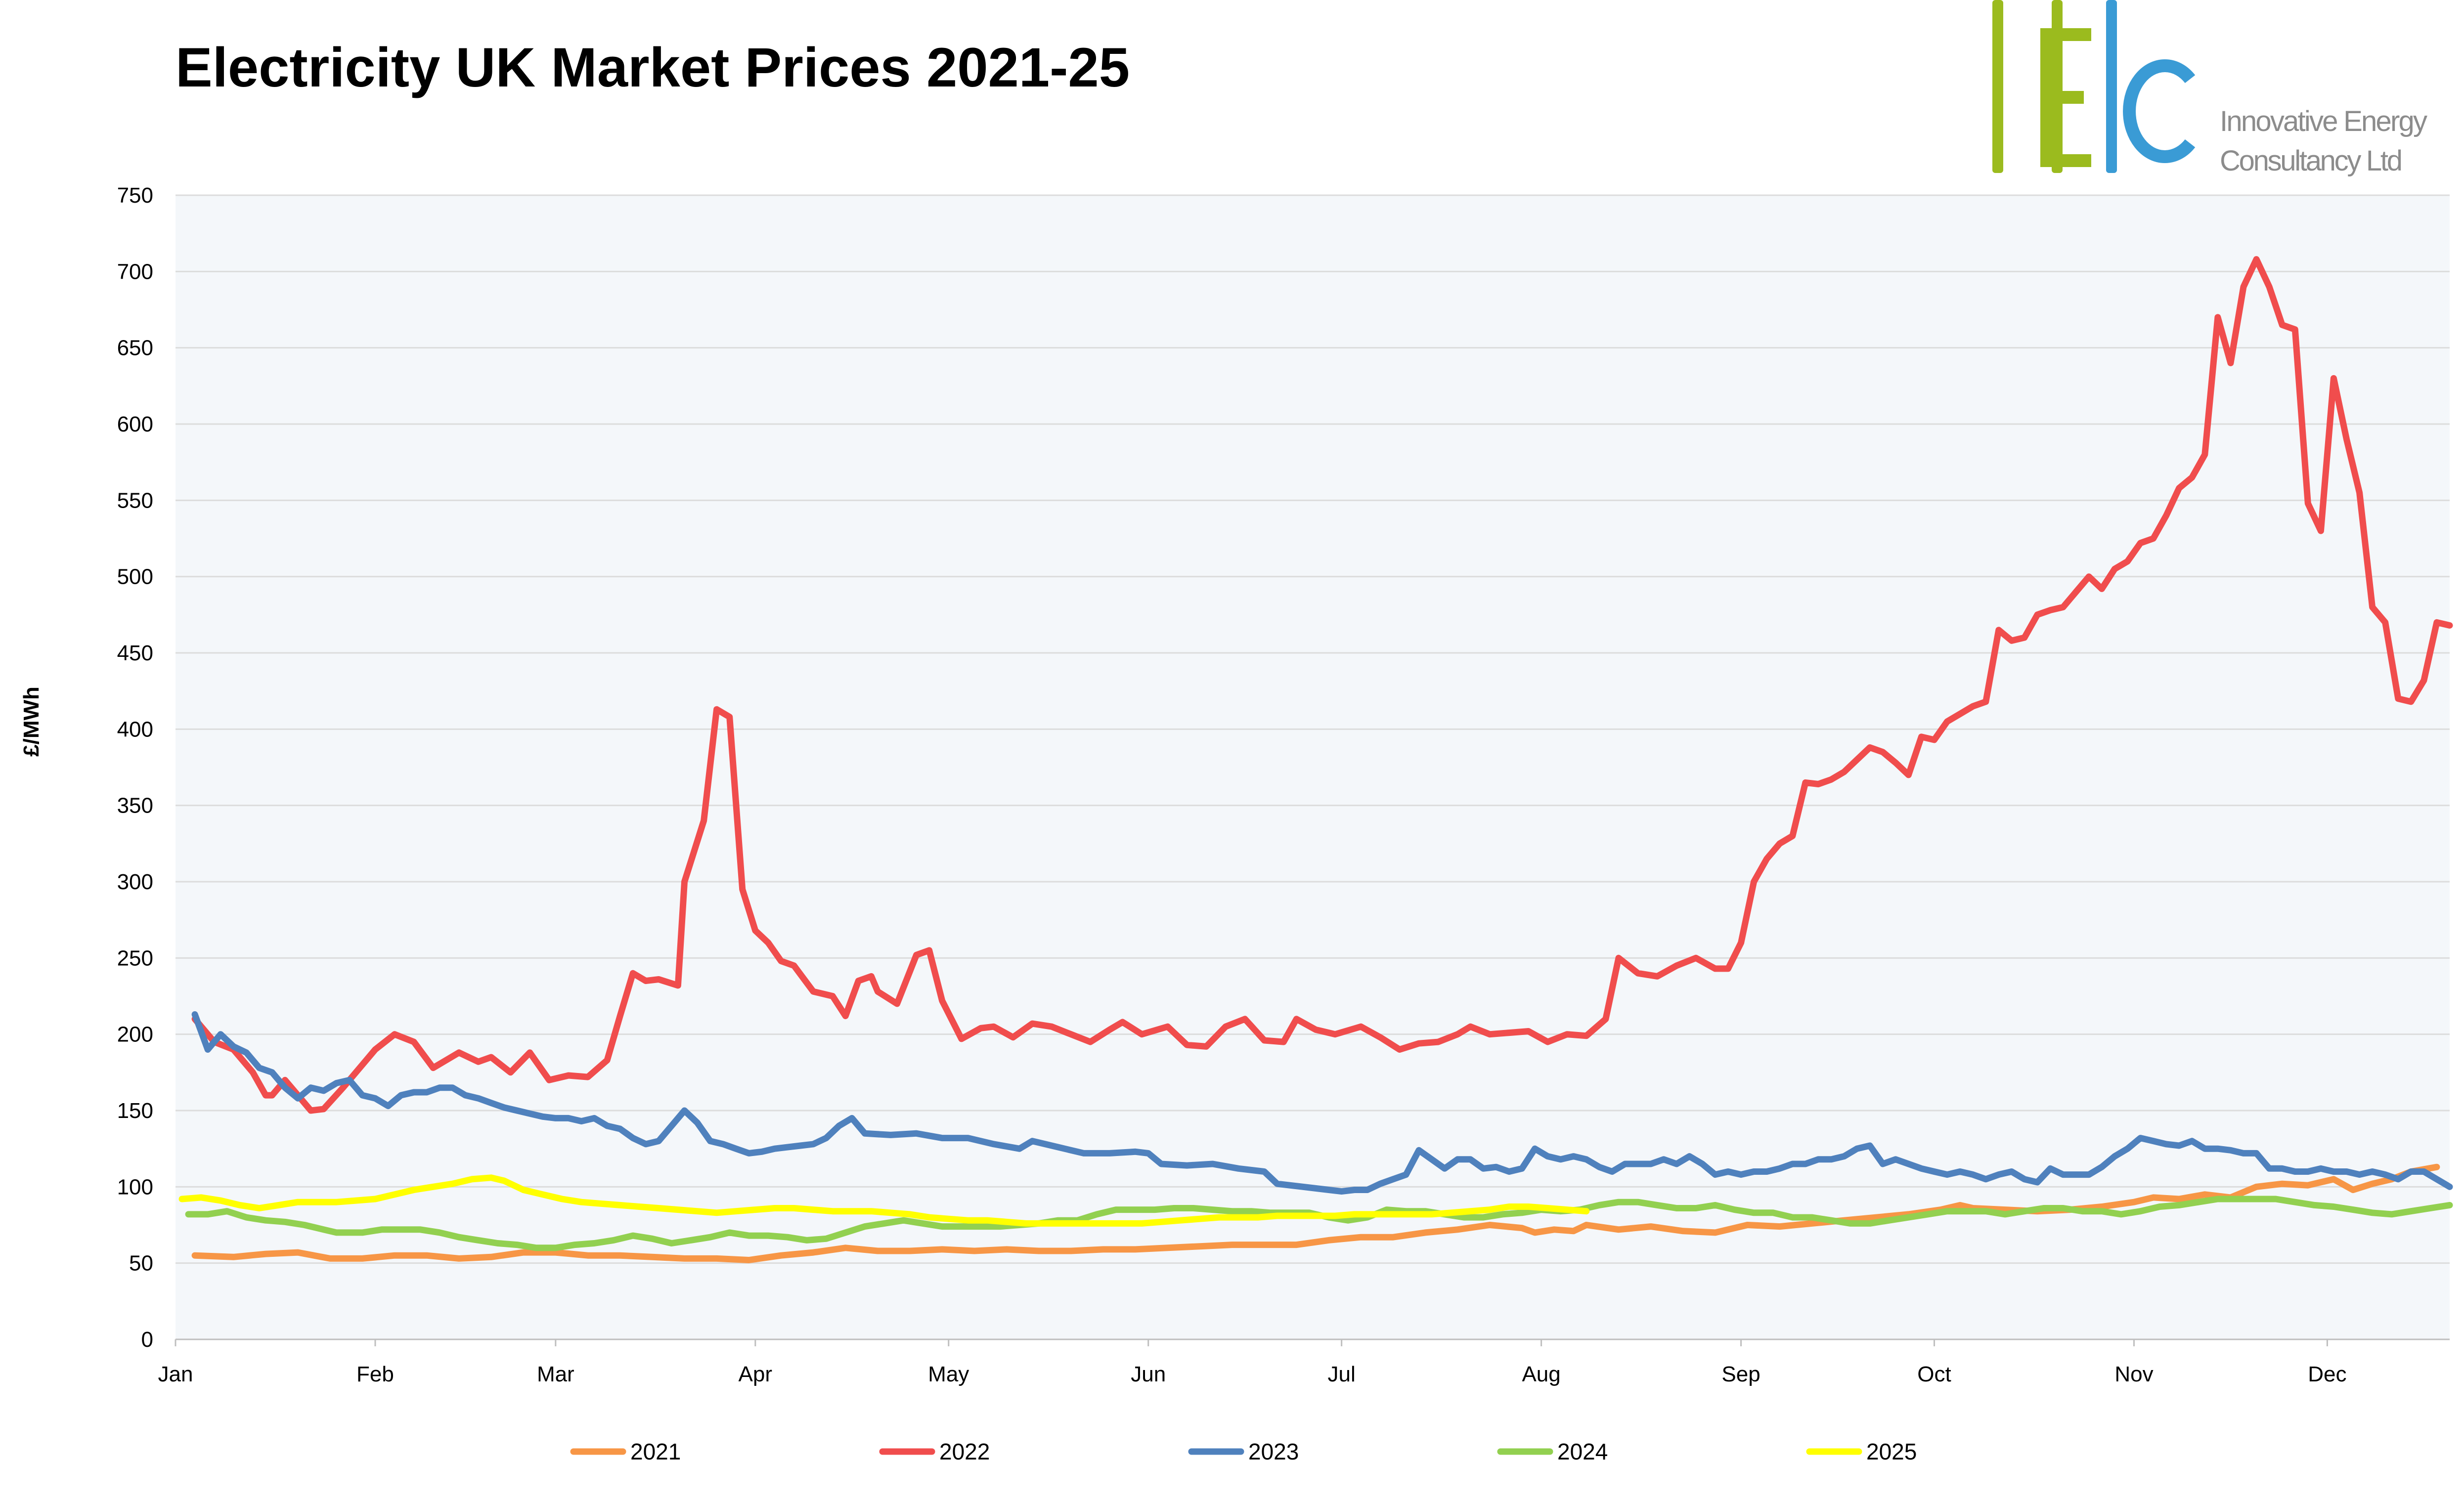  Describe the element at coordinates (147, 1340) in the screenshot. I see `y-tick-label: 0` at that location.